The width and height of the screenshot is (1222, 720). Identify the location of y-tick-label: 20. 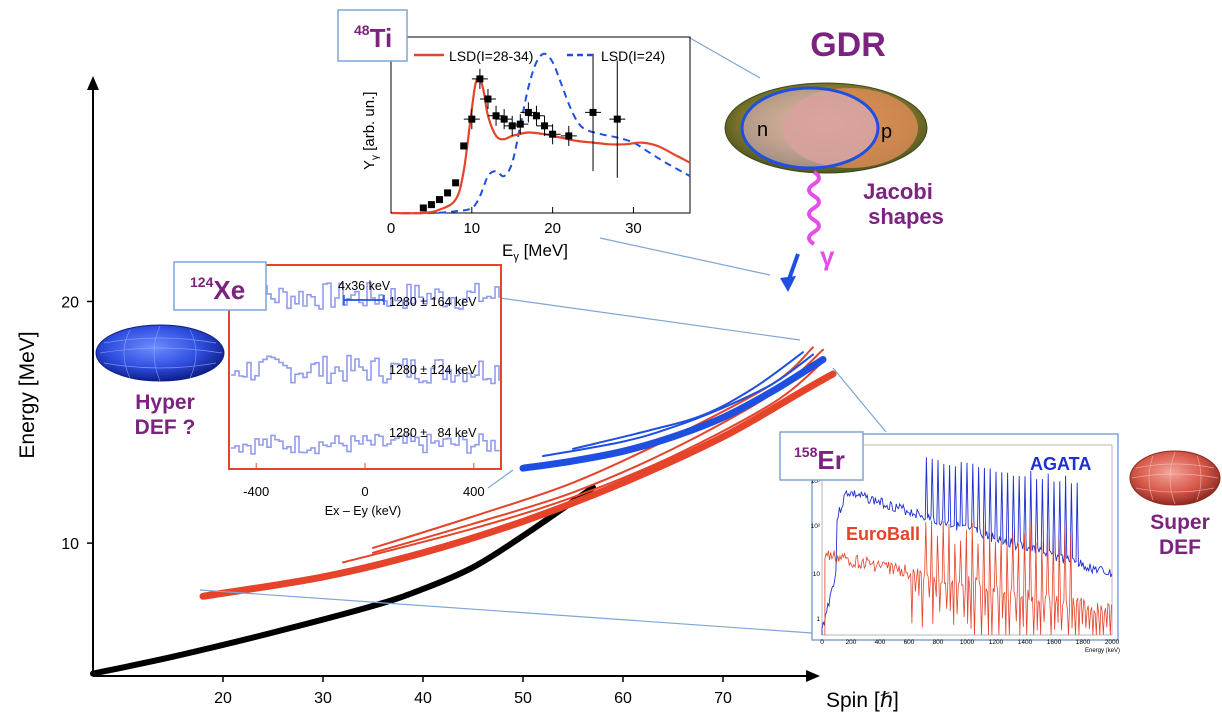
(70, 302).